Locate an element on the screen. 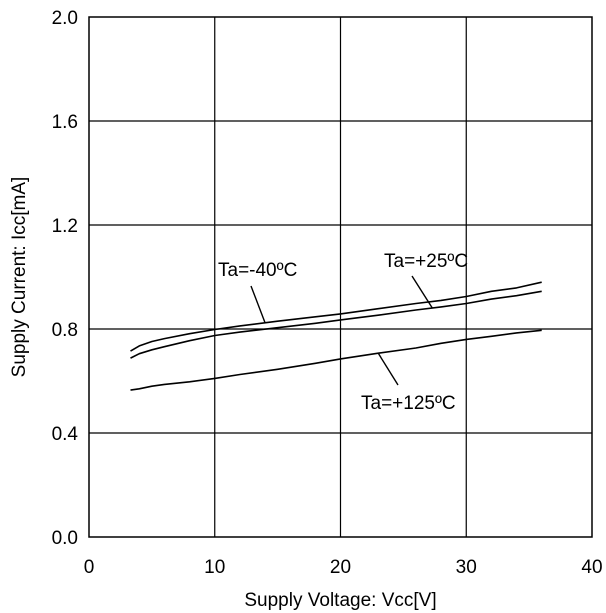 Image resolution: width=606 pixels, height=613 pixels. y-axis-ticks: 0.0 0.4 0.8 1.2 1.6 2.0 is located at coordinates (65, 278).